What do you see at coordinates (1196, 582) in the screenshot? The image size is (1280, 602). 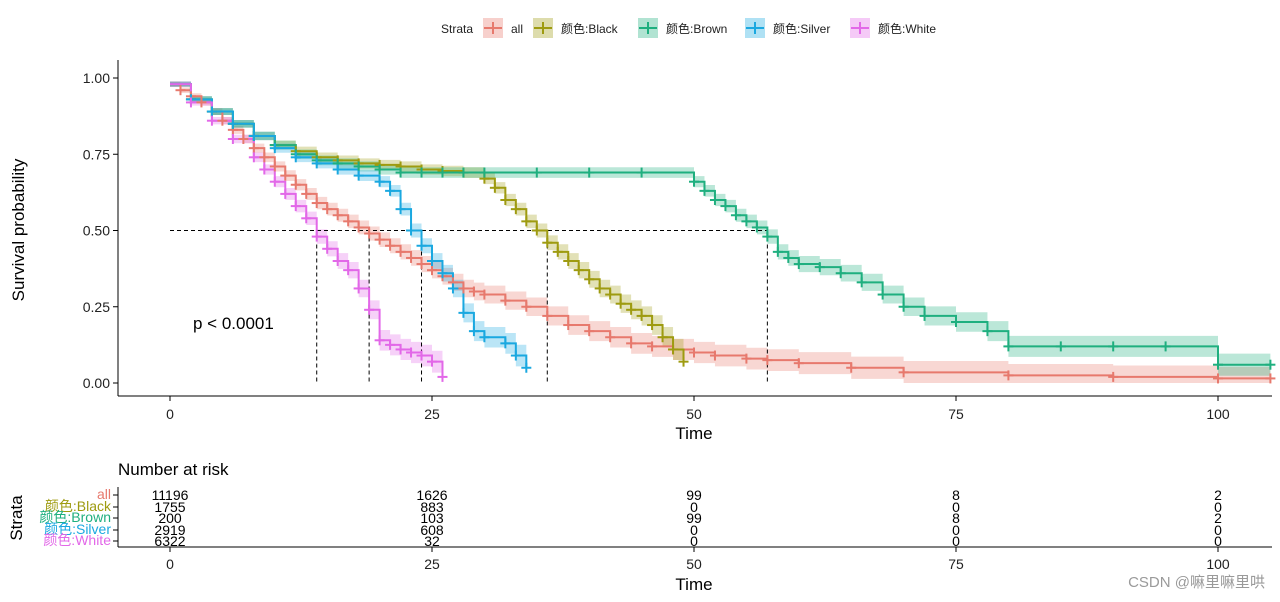 I see `watermark: CSDN @嘛里嘛里哄` at bounding box center [1196, 582].